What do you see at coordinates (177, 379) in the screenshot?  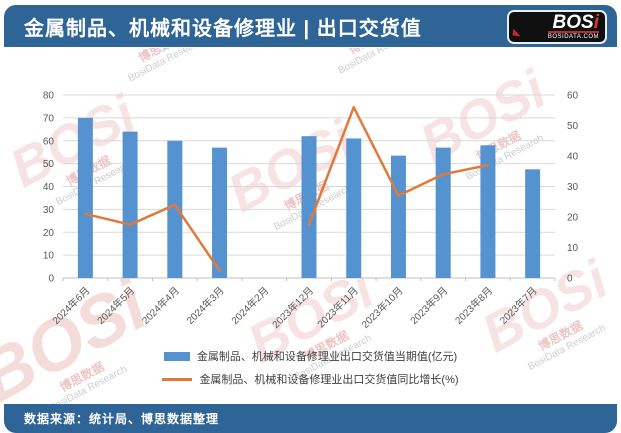 I see `line-legend-swatch` at bounding box center [177, 379].